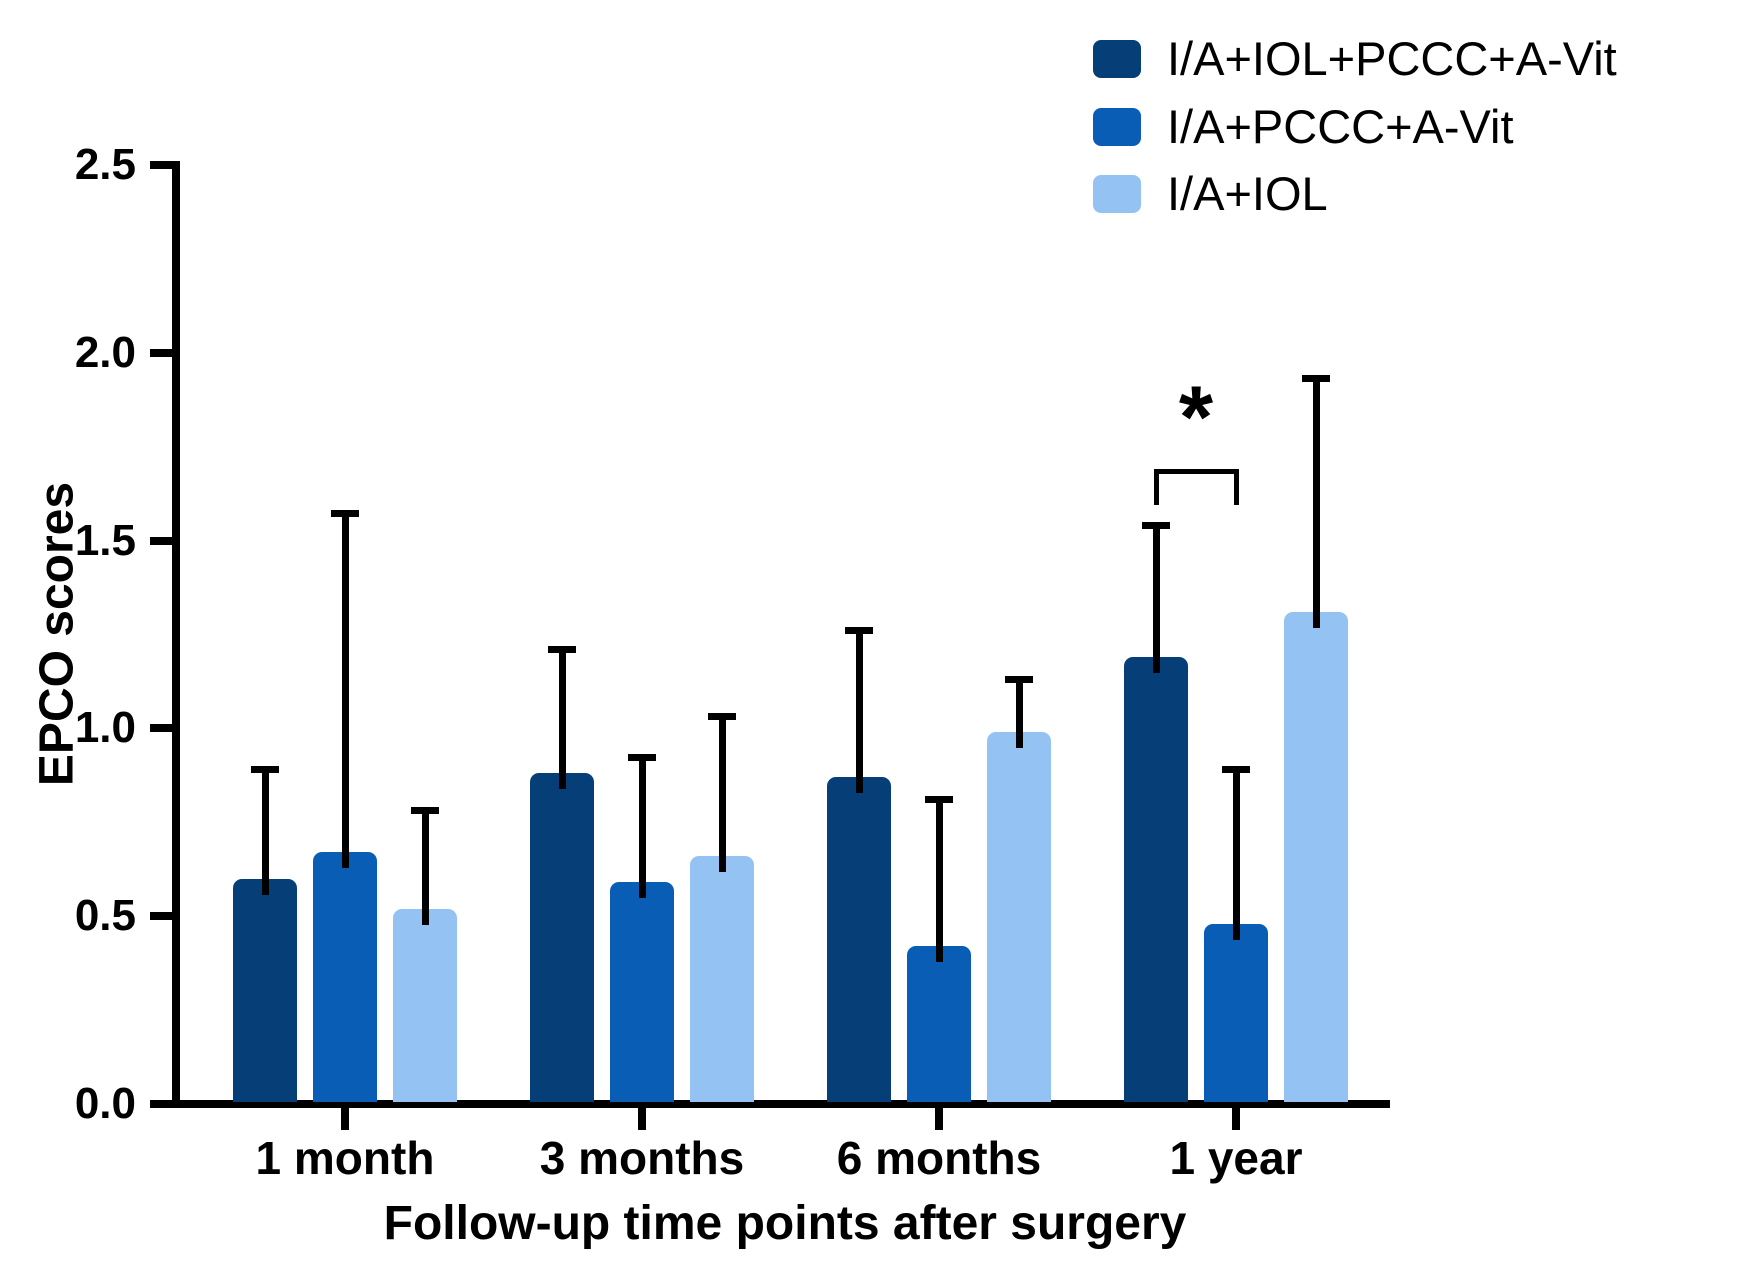 The width and height of the screenshot is (1753, 1270). Describe the element at coordinates (859, 939) in the screenshot. I see `bar-6-months-series0` at that location.